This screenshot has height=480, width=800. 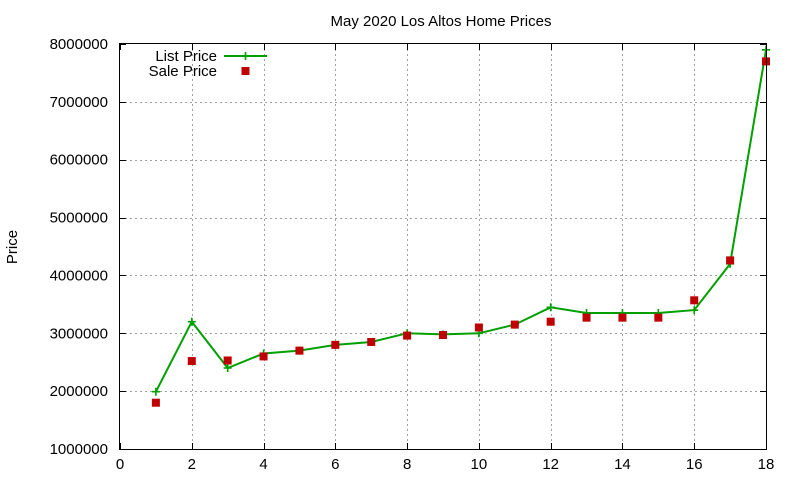 What do you see at coordinates (407, 464) in the screenshot?
I see `x-tick-label: 8` at bounding box center [407, 464].